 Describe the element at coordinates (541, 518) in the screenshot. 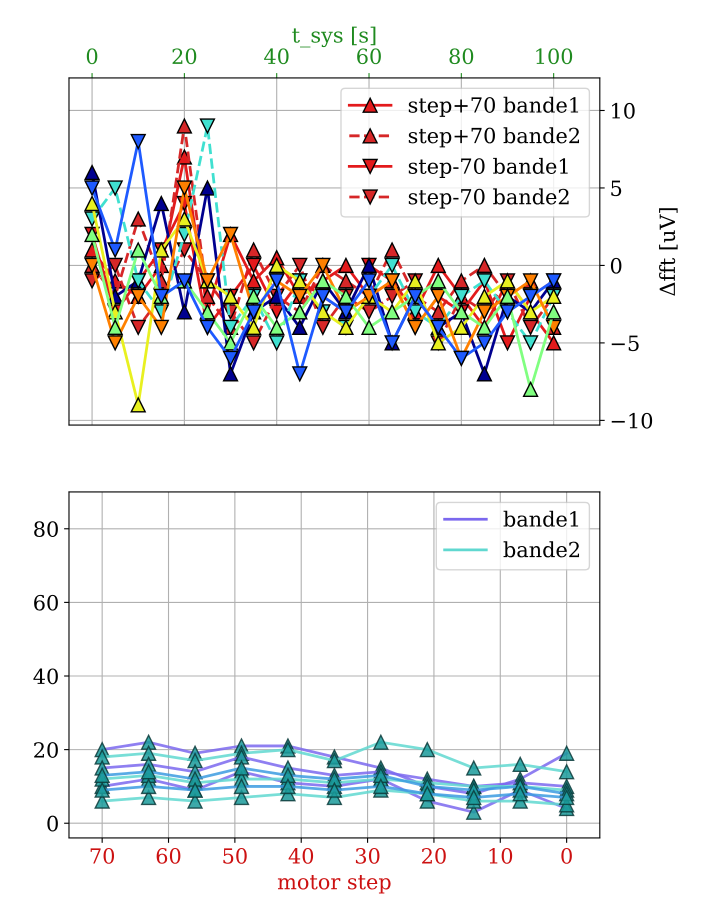

I see `legend-label: bande1` at that location.